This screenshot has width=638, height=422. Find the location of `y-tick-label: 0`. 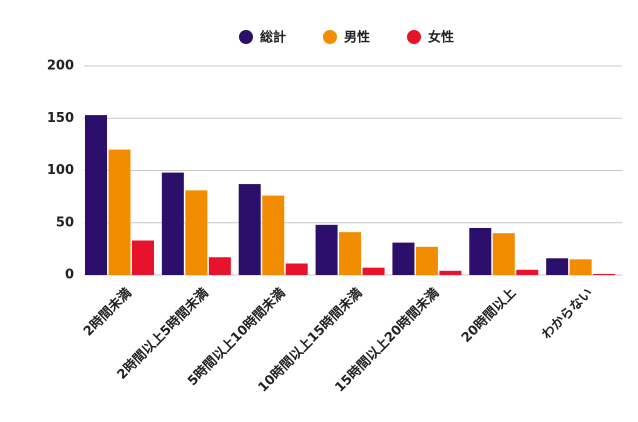

y-tick-label: 0 is located at coordinates (69, 275).